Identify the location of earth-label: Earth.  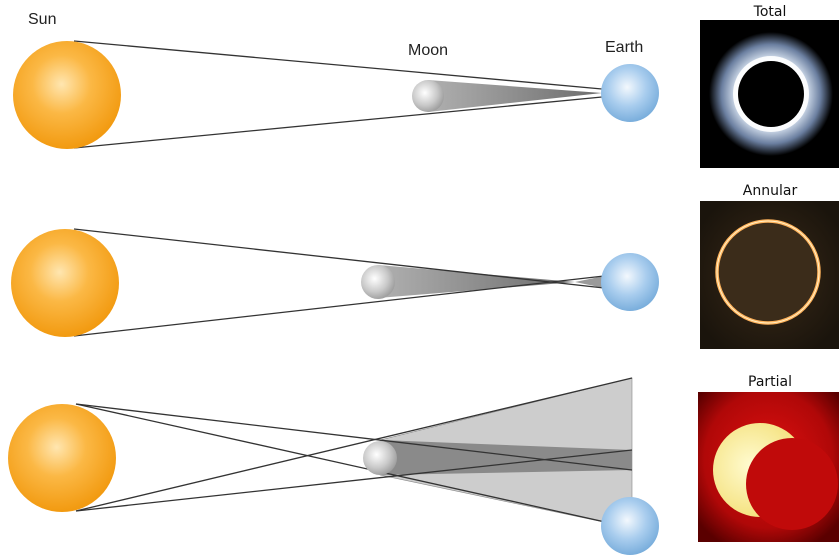
(624, 47).